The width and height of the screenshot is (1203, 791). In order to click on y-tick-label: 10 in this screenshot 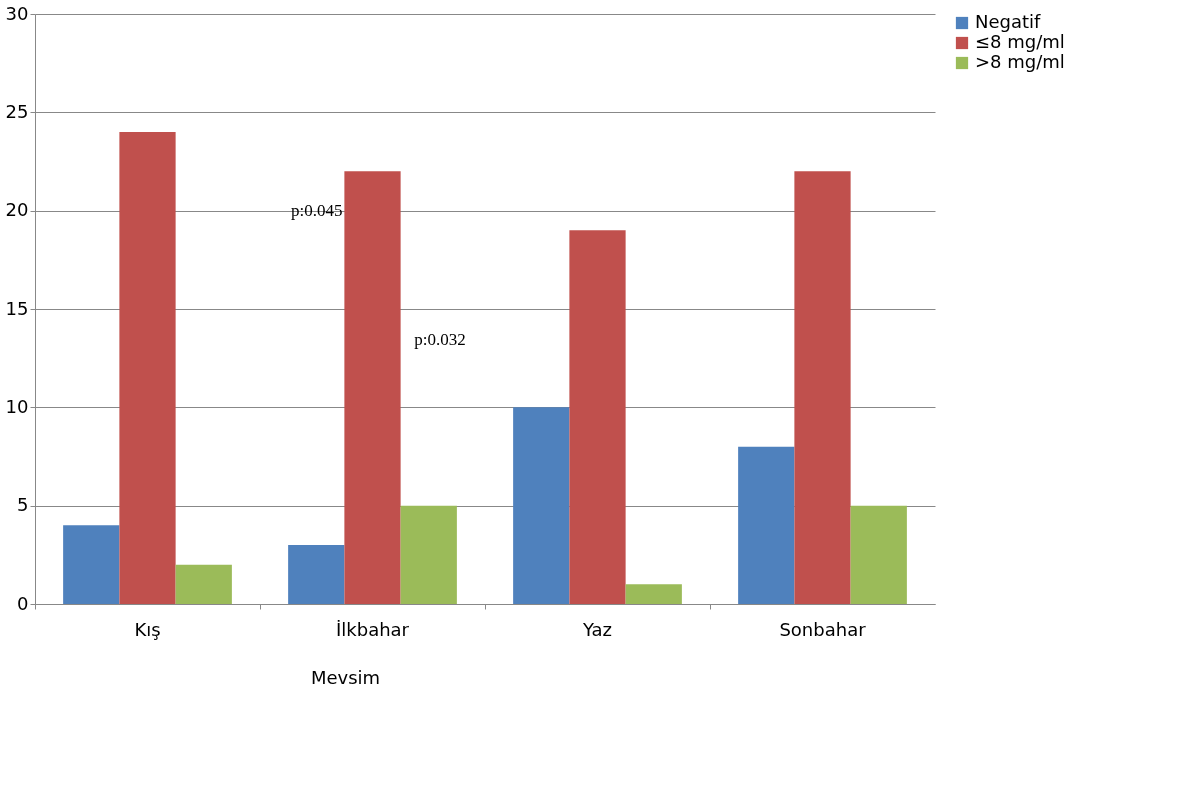, I will do `click(17, 406)`.